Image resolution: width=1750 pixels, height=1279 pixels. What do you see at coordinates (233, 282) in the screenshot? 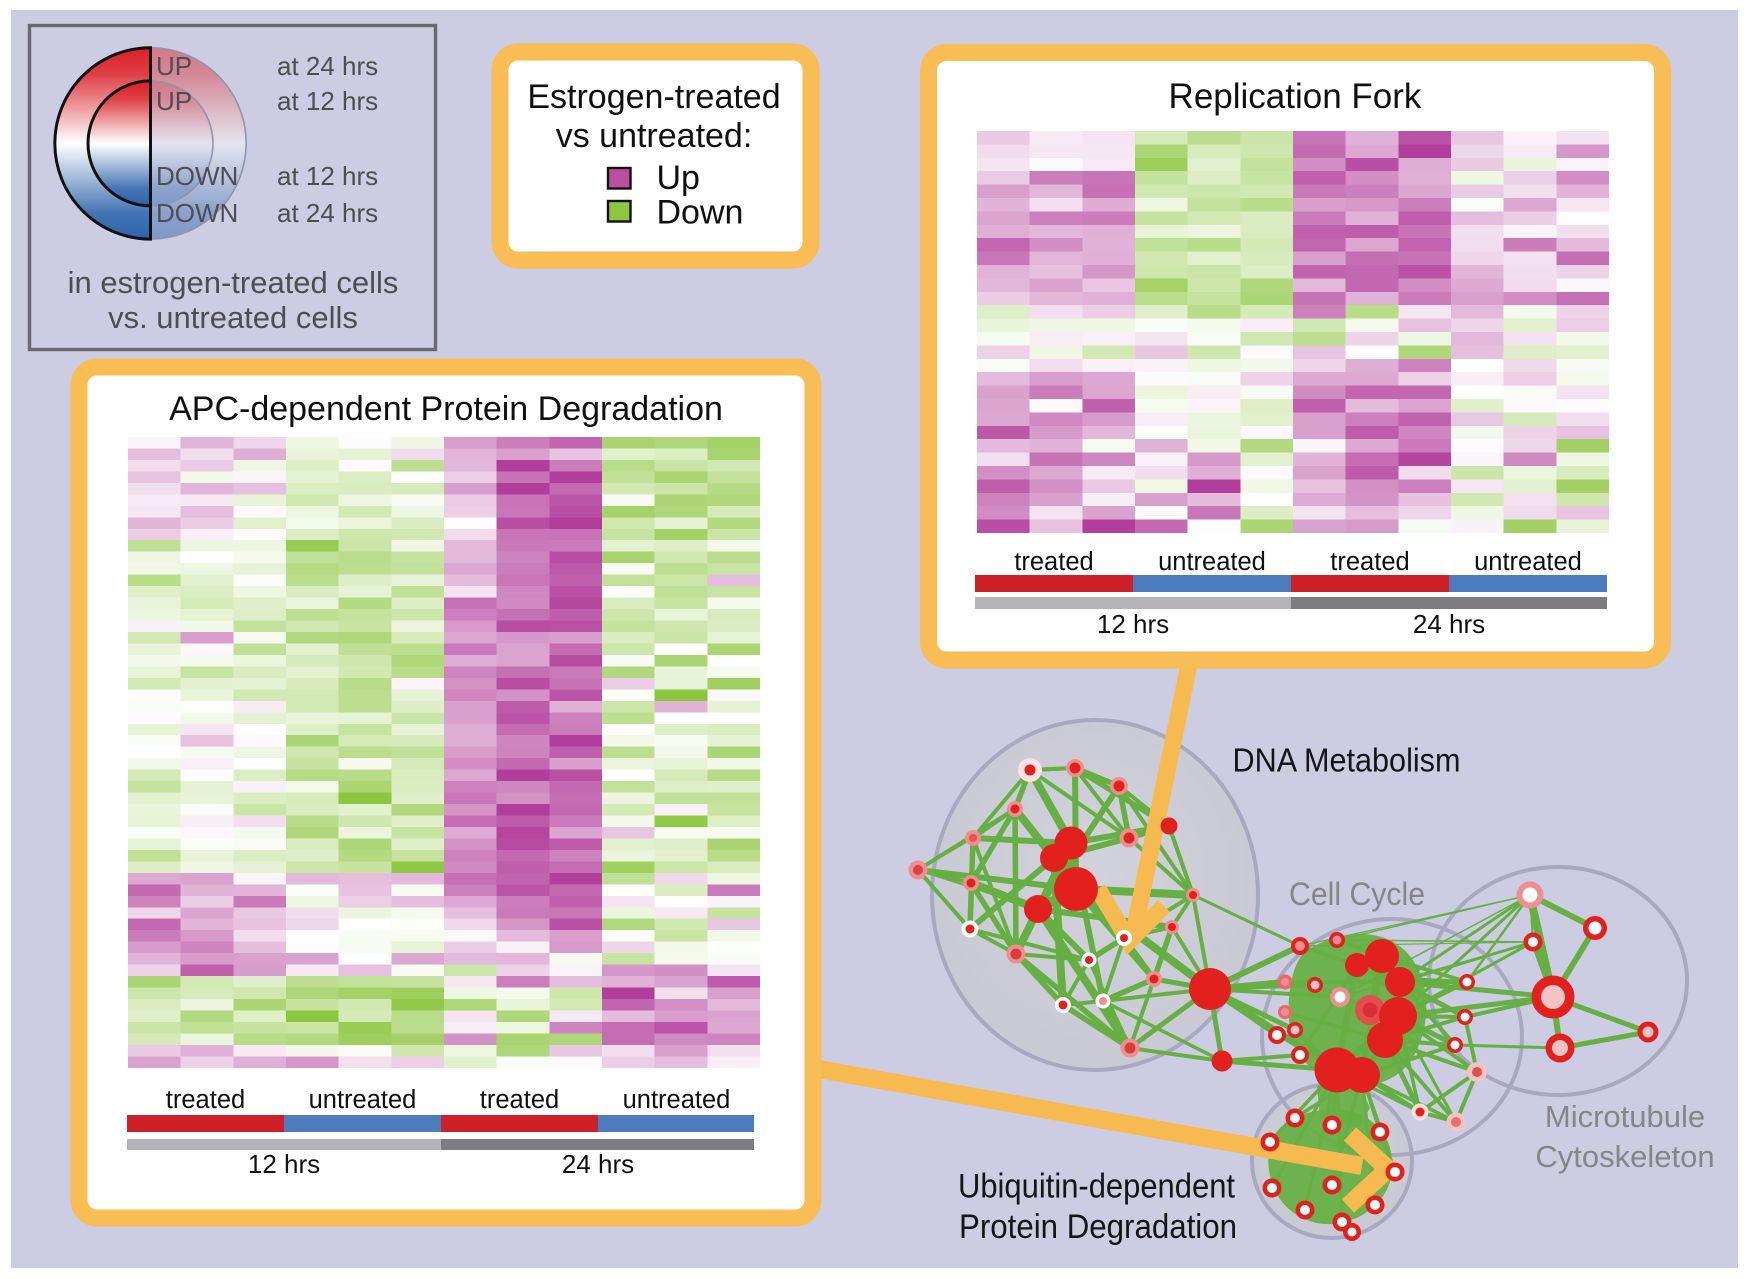
I see `svg-text: in estrogen-treated cells` at bounding box center [233, 282].